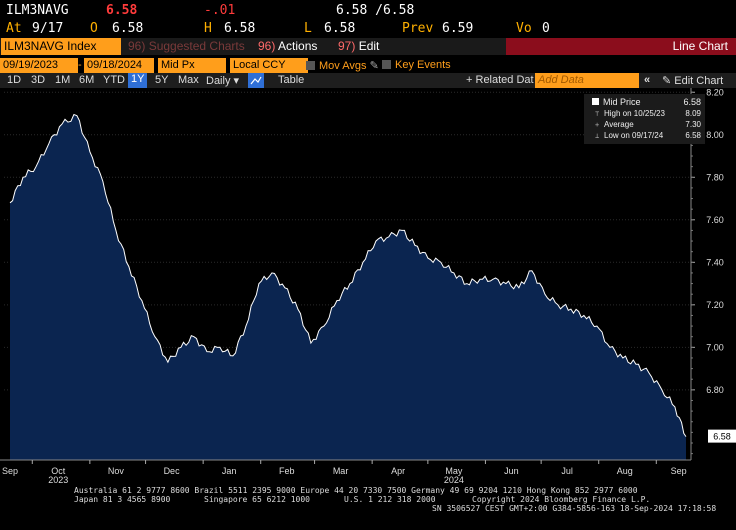 The height and width of the screenshot is (530, 736). Describe the element at coordinates (667, 81) in the screenshot. I see `wrench-icon: ✎` at that location.